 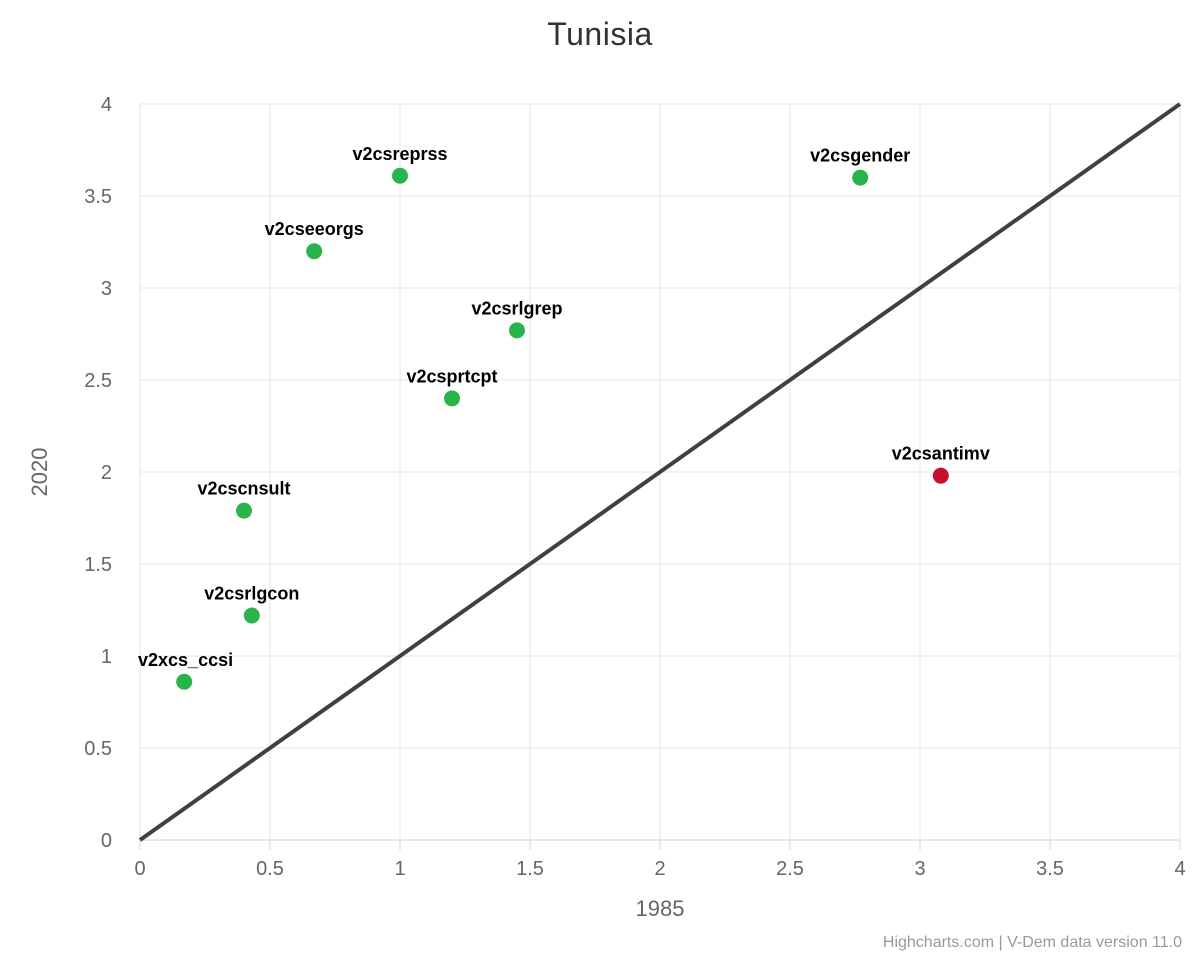 I want to click on data-point-label: v2csprtcpt, so click(x=451, y=376).